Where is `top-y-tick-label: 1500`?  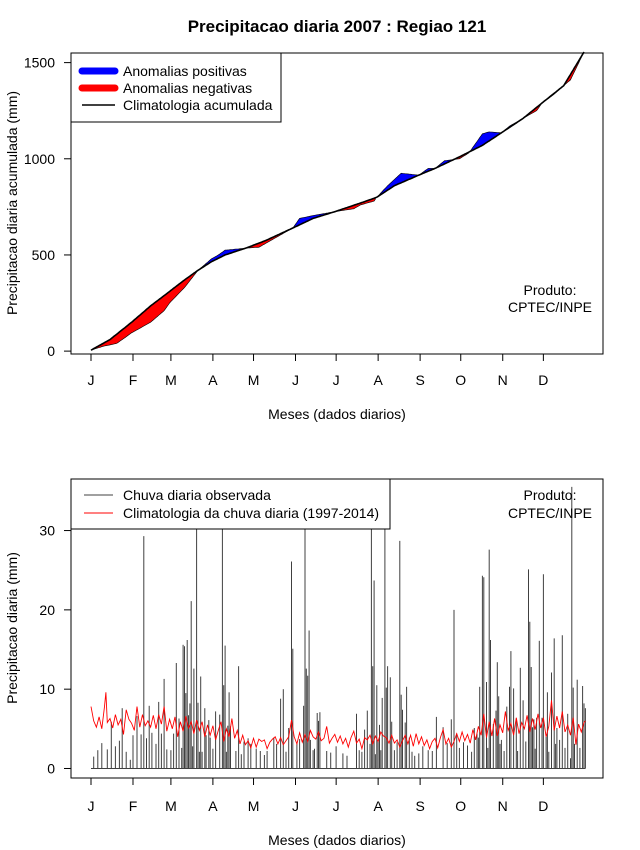
top-y-tick-label: 1500 is located at coordinates (39, 63).